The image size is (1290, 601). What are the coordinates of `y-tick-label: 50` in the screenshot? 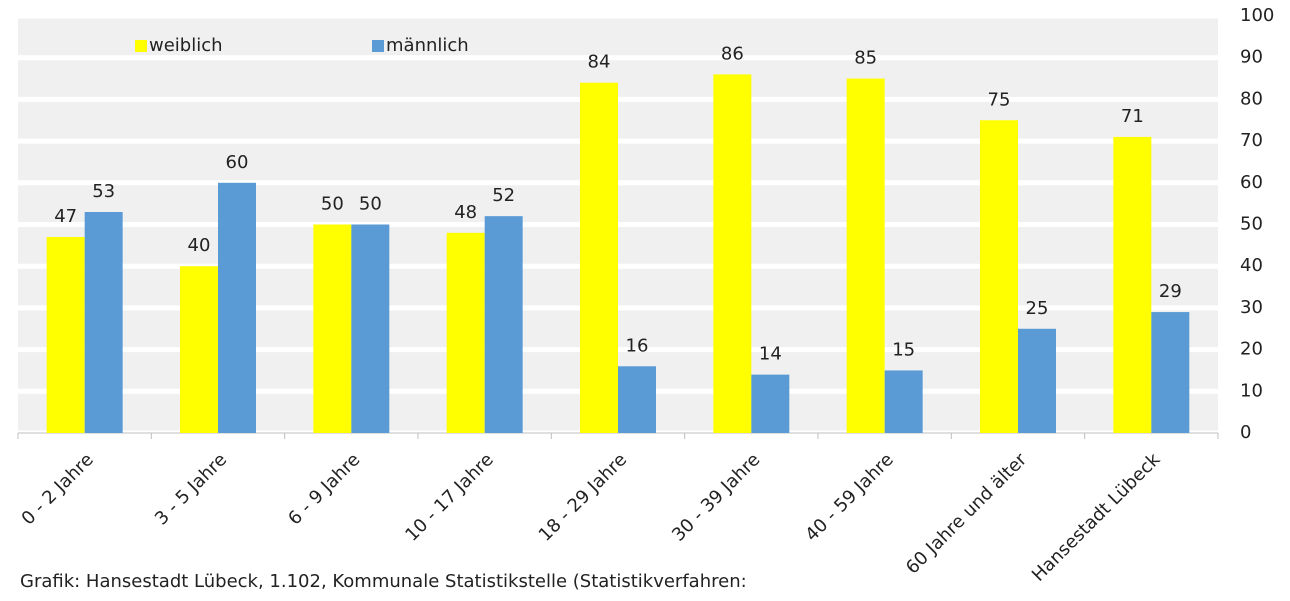 It's located at (1251, 224).